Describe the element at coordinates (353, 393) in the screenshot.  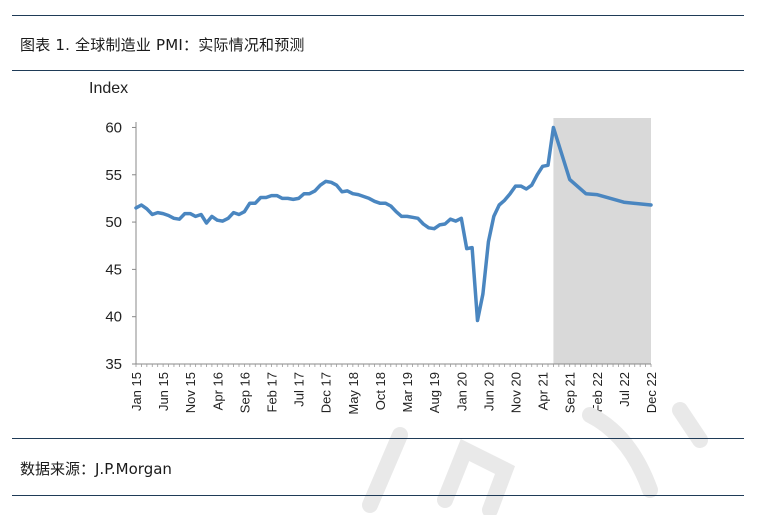
I see `x-tick-label: May 18` at that location.